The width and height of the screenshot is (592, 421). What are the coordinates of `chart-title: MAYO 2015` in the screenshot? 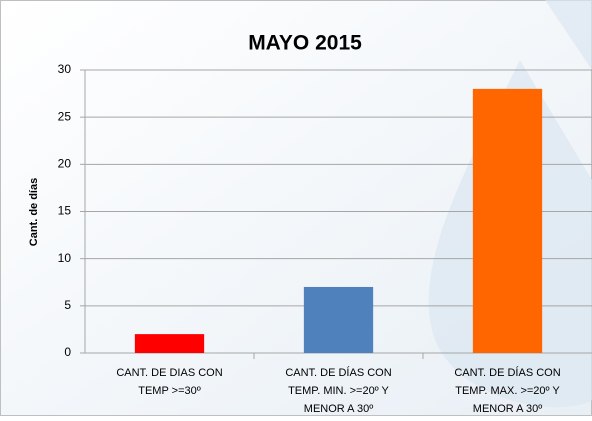 It's located at (305, 43).